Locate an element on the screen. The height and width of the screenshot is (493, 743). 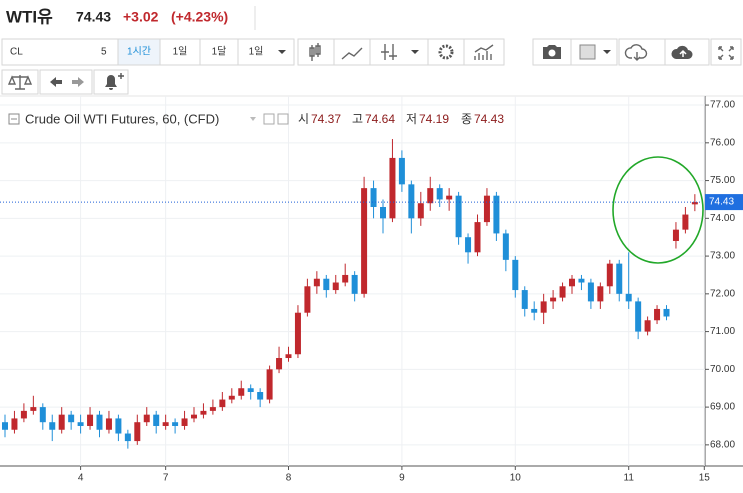
undo-icon is located at coordinates (56, 82).